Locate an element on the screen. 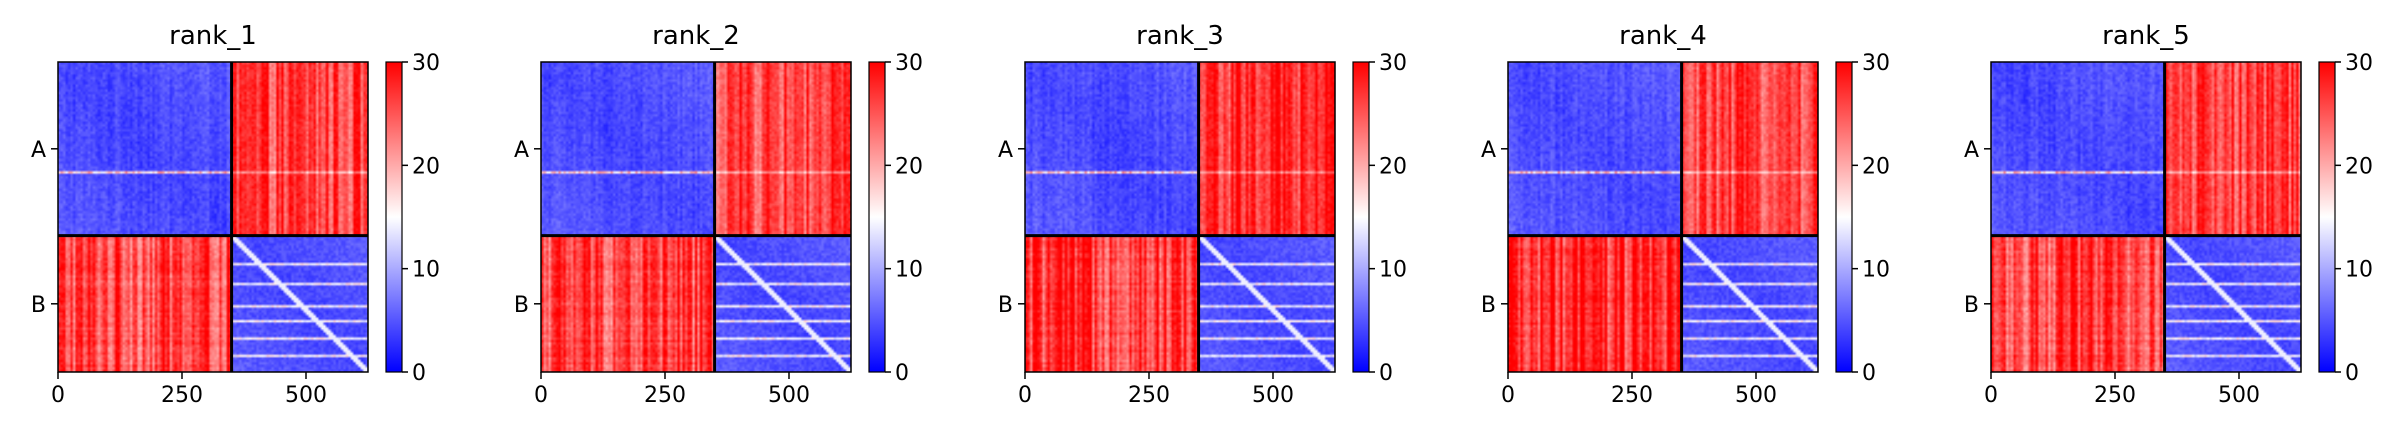 This screenshot has width=2401, height=442. panel-5: rank_5 0 250 500 A B 0 10 20 30 is located at coordinates (2168, 214).